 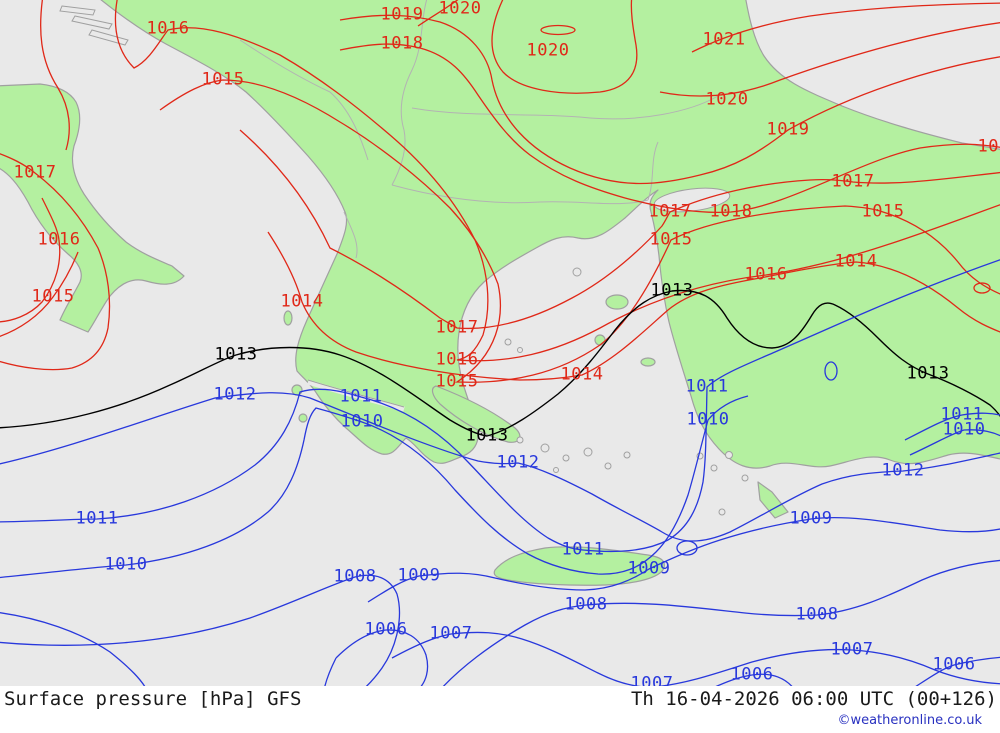 What do you see at coordinates (476, 414) in the screenshot?
I see `land-euboea` at bounding box center [476, 414].